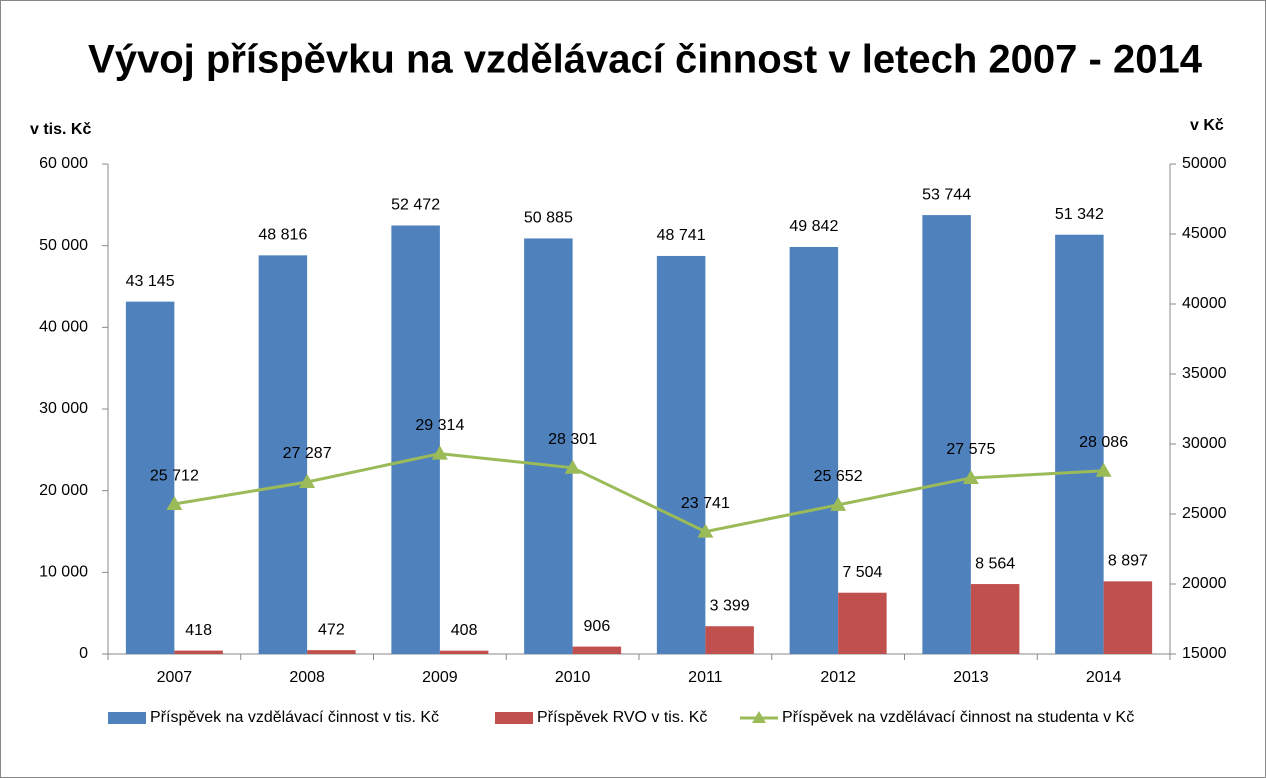 The image size is (1266, 778). What do you see at coordinates (150, 281) in the screenshot?
I see `data-label: 43 145` at bounding box center [150, 281].